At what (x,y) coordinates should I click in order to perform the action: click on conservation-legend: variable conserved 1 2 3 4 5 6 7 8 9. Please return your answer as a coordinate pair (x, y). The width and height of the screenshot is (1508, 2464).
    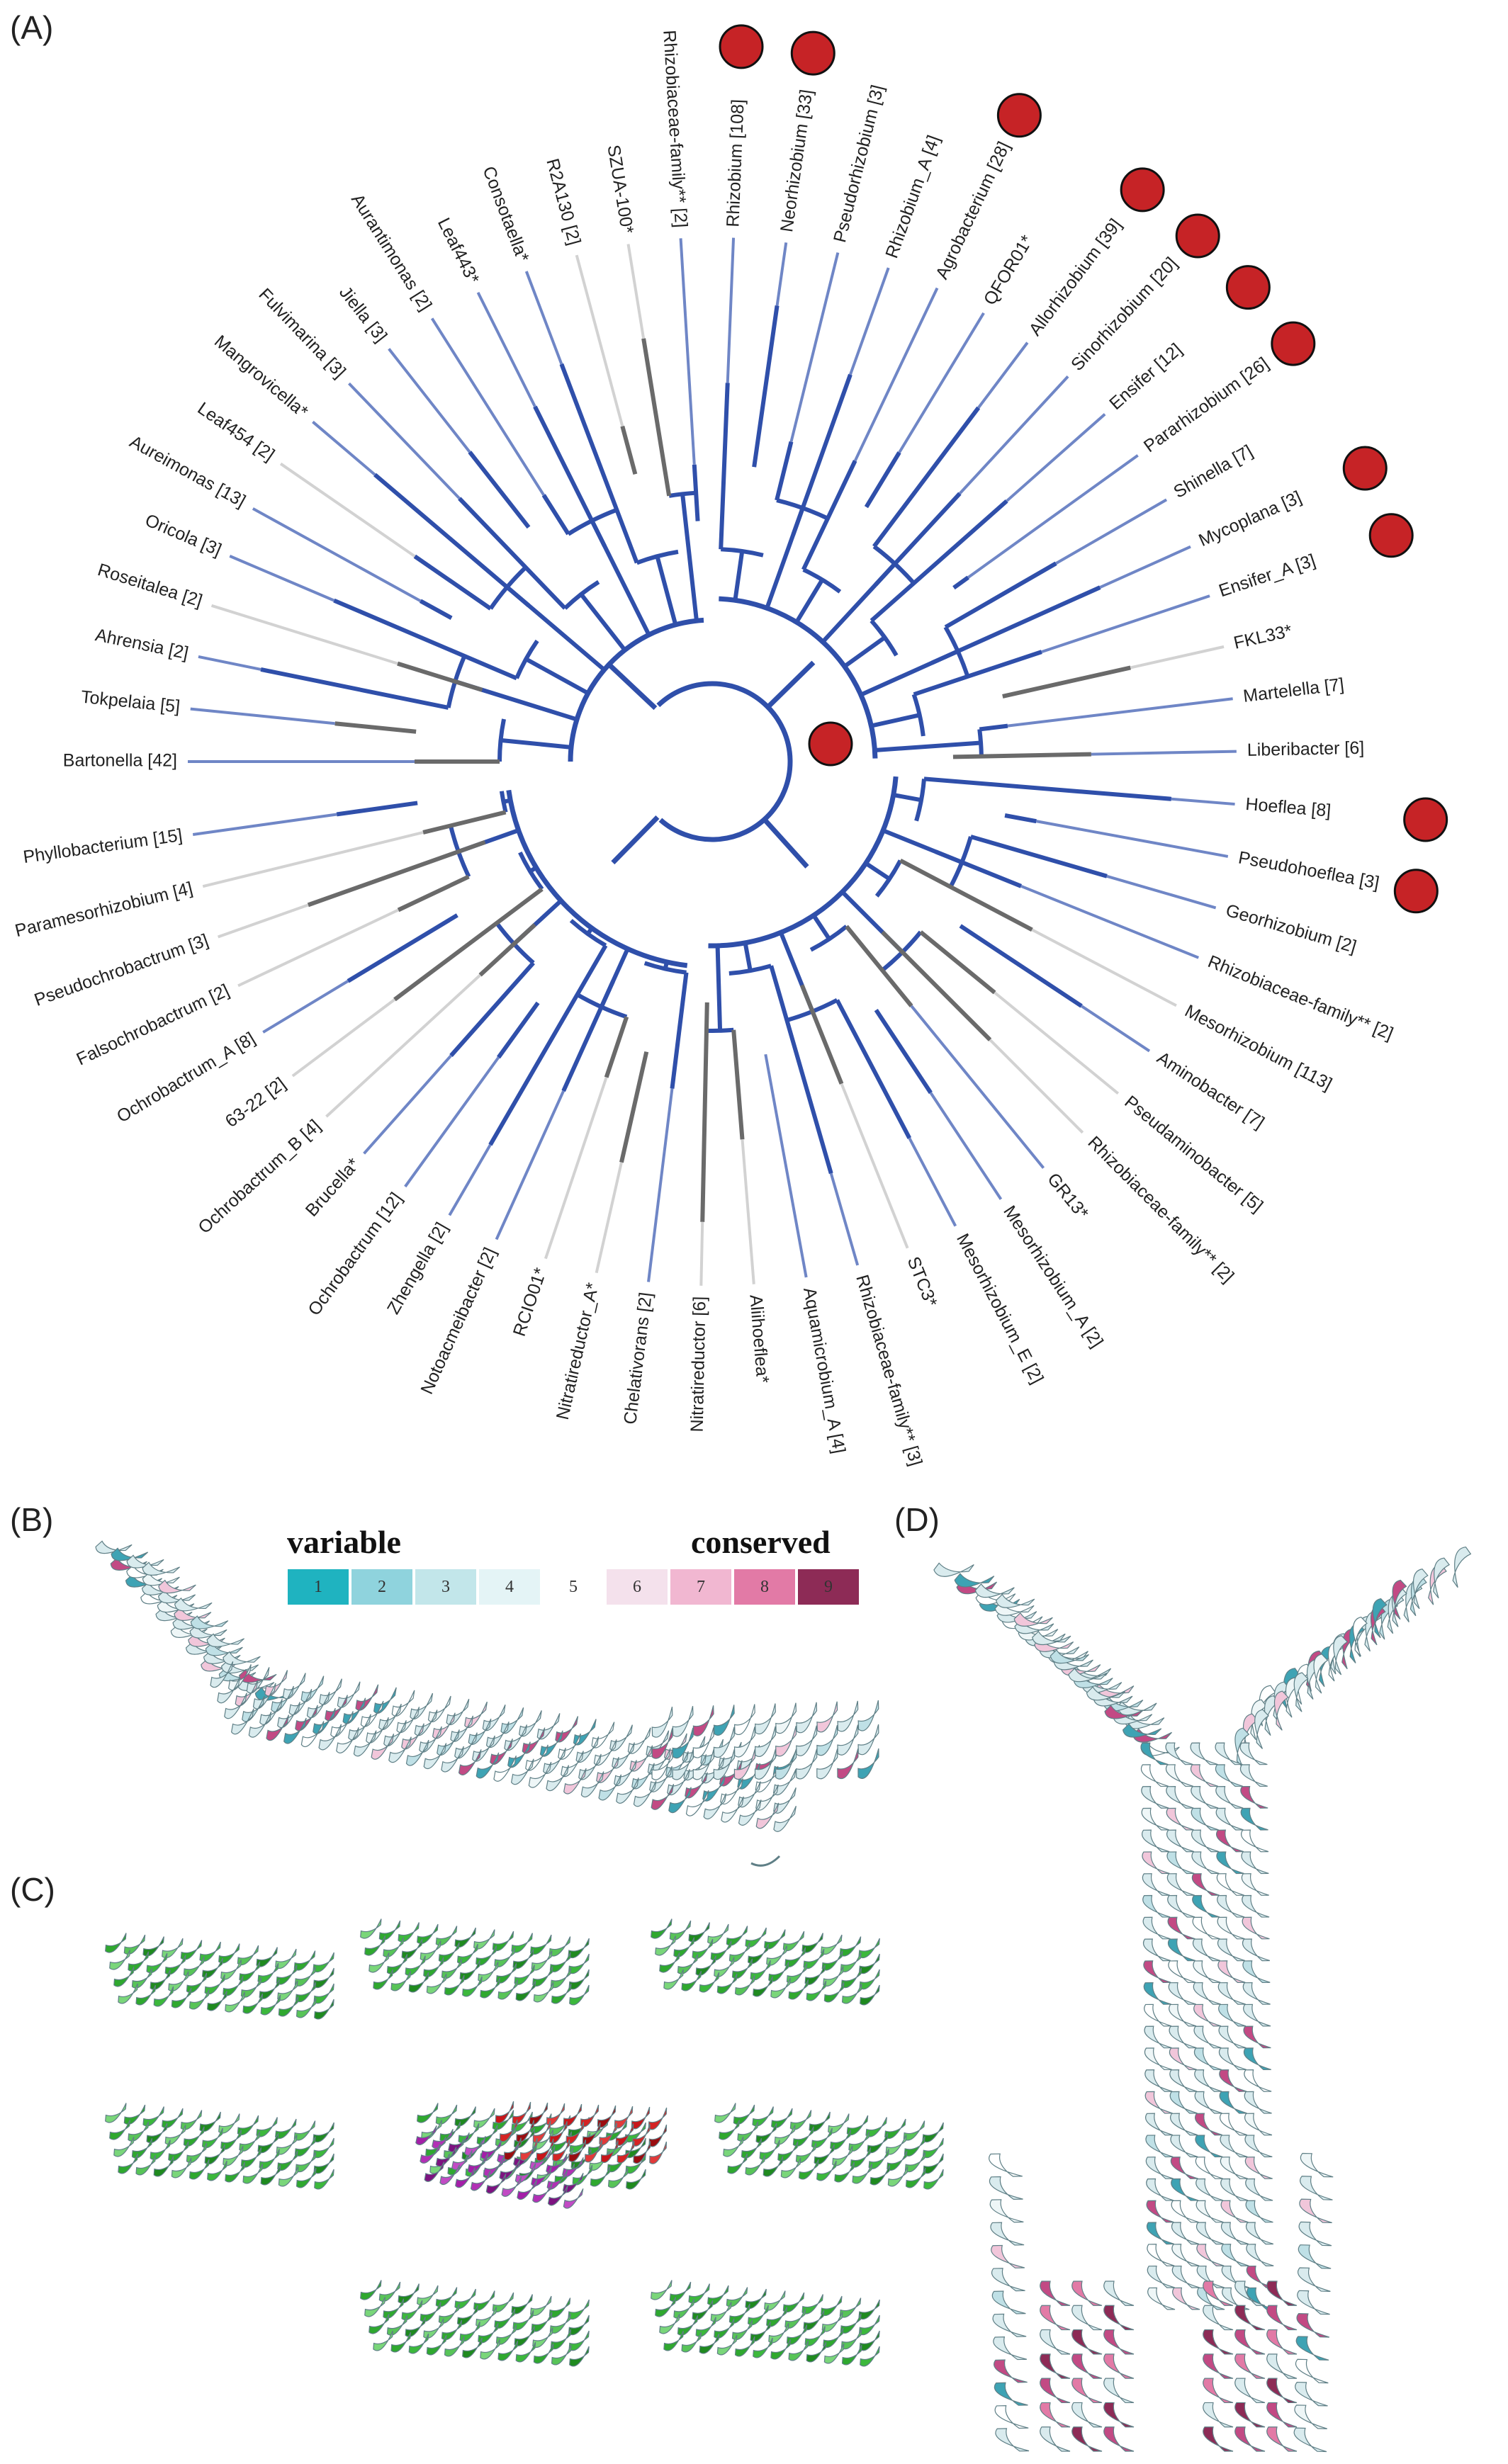
    Looking at the image, I should click on (584, 1565).